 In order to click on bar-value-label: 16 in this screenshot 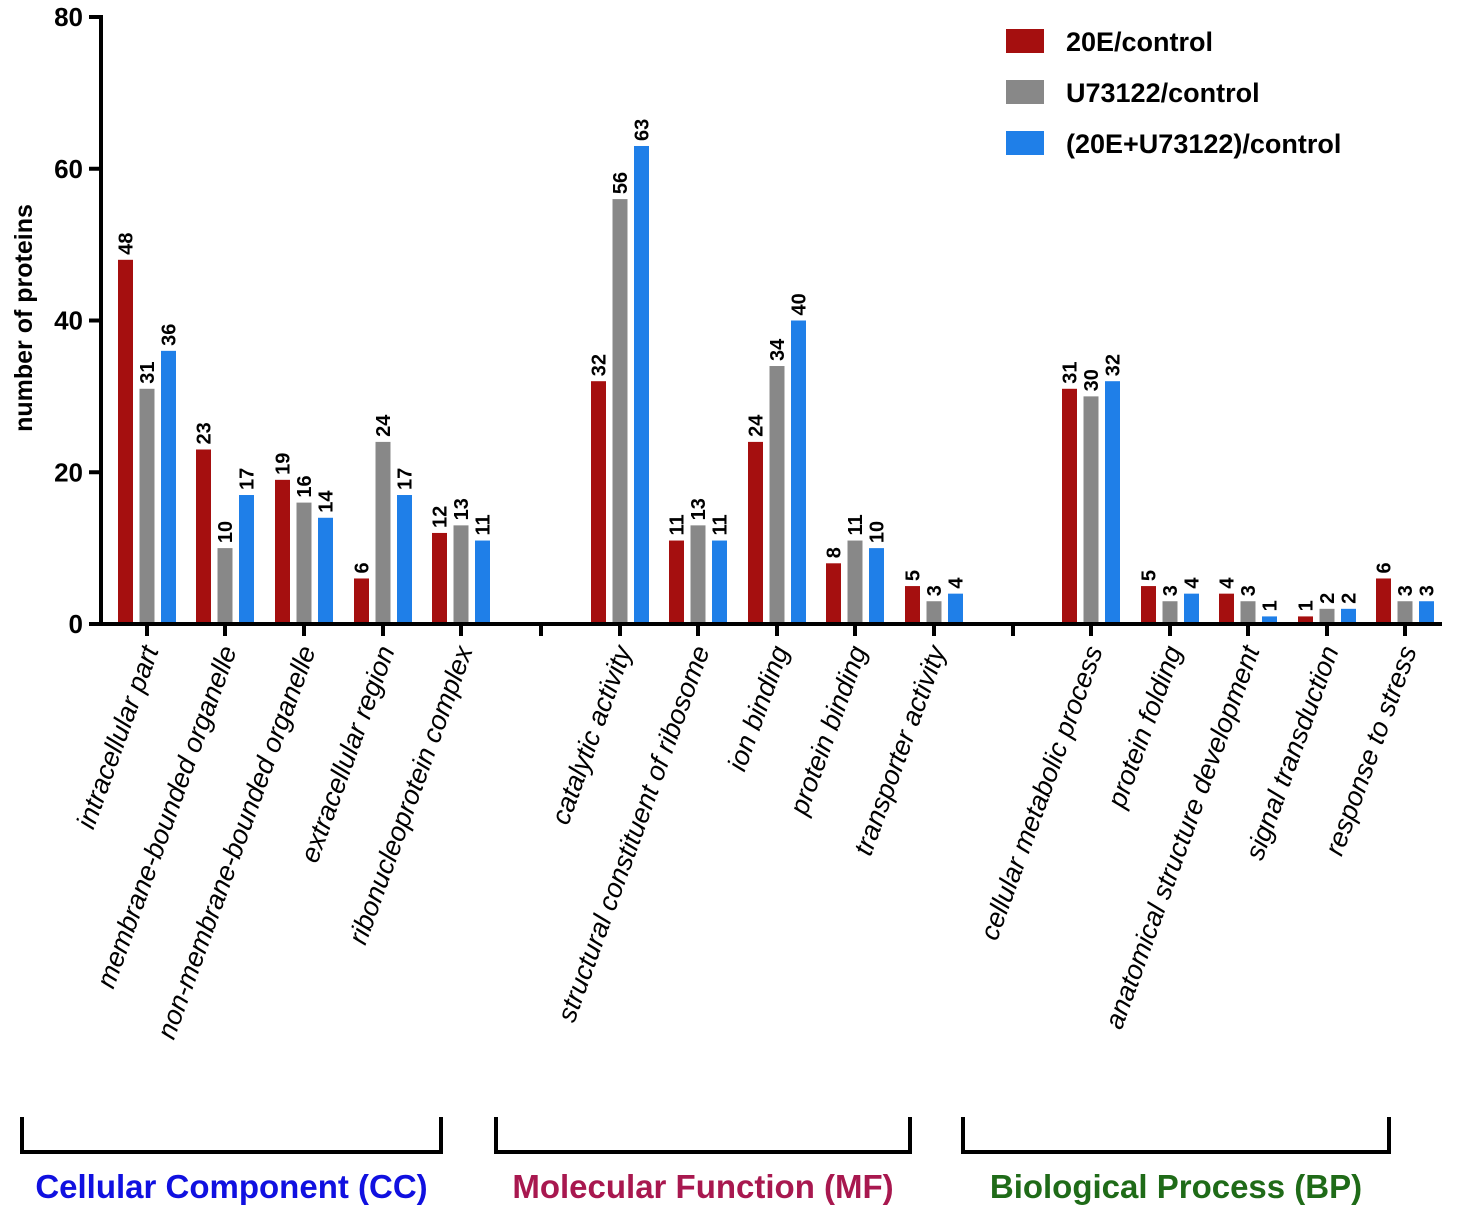, I will do `click(305, 486)`.